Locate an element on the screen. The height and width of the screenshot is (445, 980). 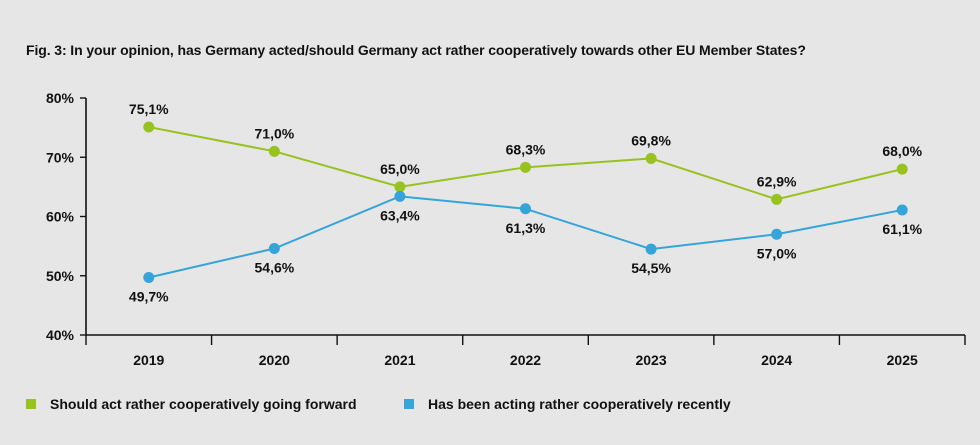
y-tick-label: 60% is located at coordinates (60, 217).